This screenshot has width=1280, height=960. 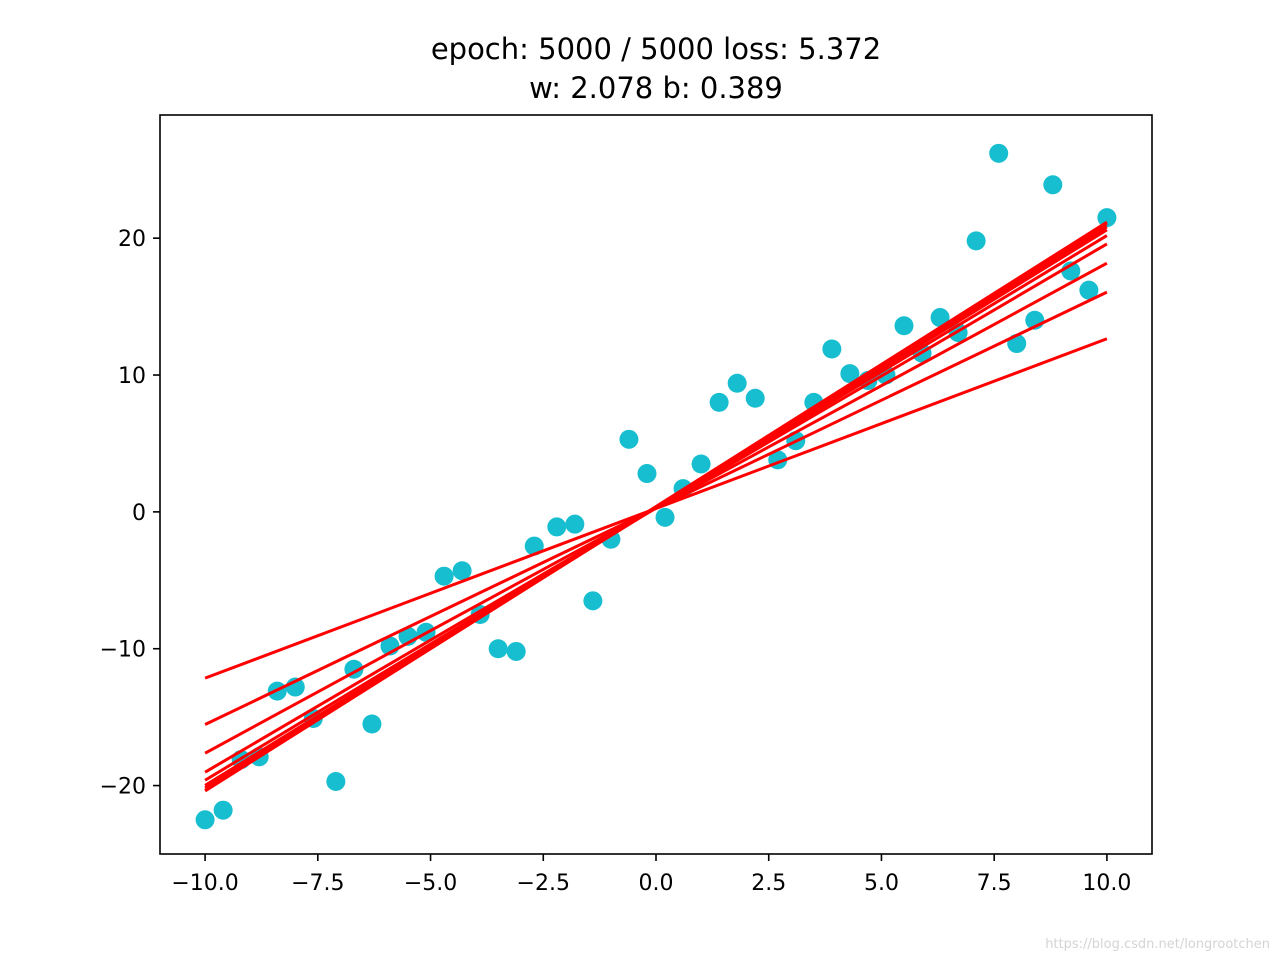 What do you see at coordinates (430, 883) in the screenshot?
I see `x-tick-label: −5.0` at bounding box center [430, 883].